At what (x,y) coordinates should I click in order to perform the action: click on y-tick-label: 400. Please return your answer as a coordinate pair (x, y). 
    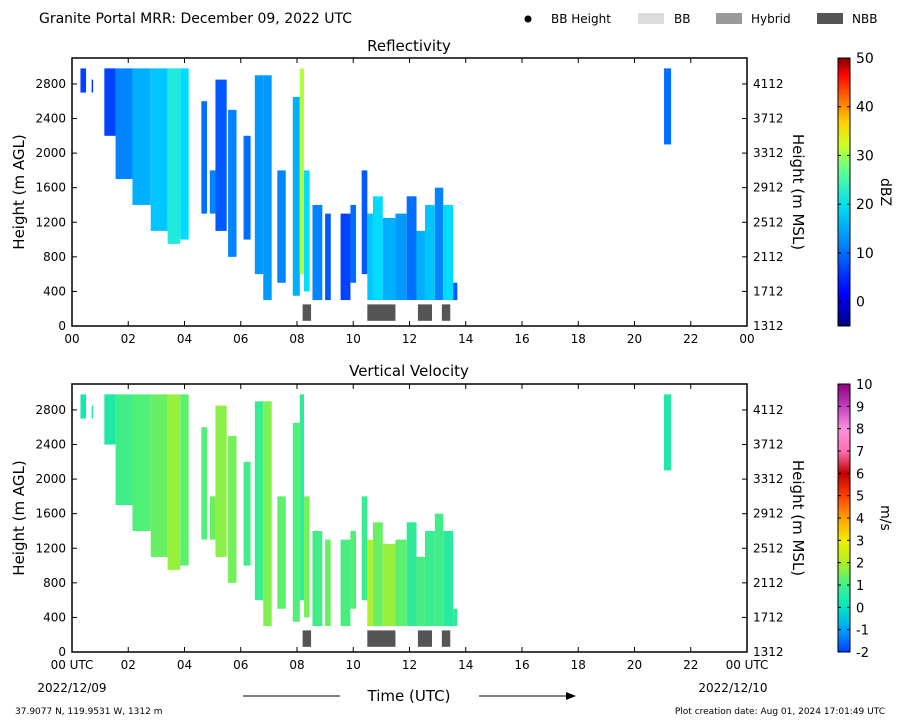
    Looking at the image, I should click on (54, 291).